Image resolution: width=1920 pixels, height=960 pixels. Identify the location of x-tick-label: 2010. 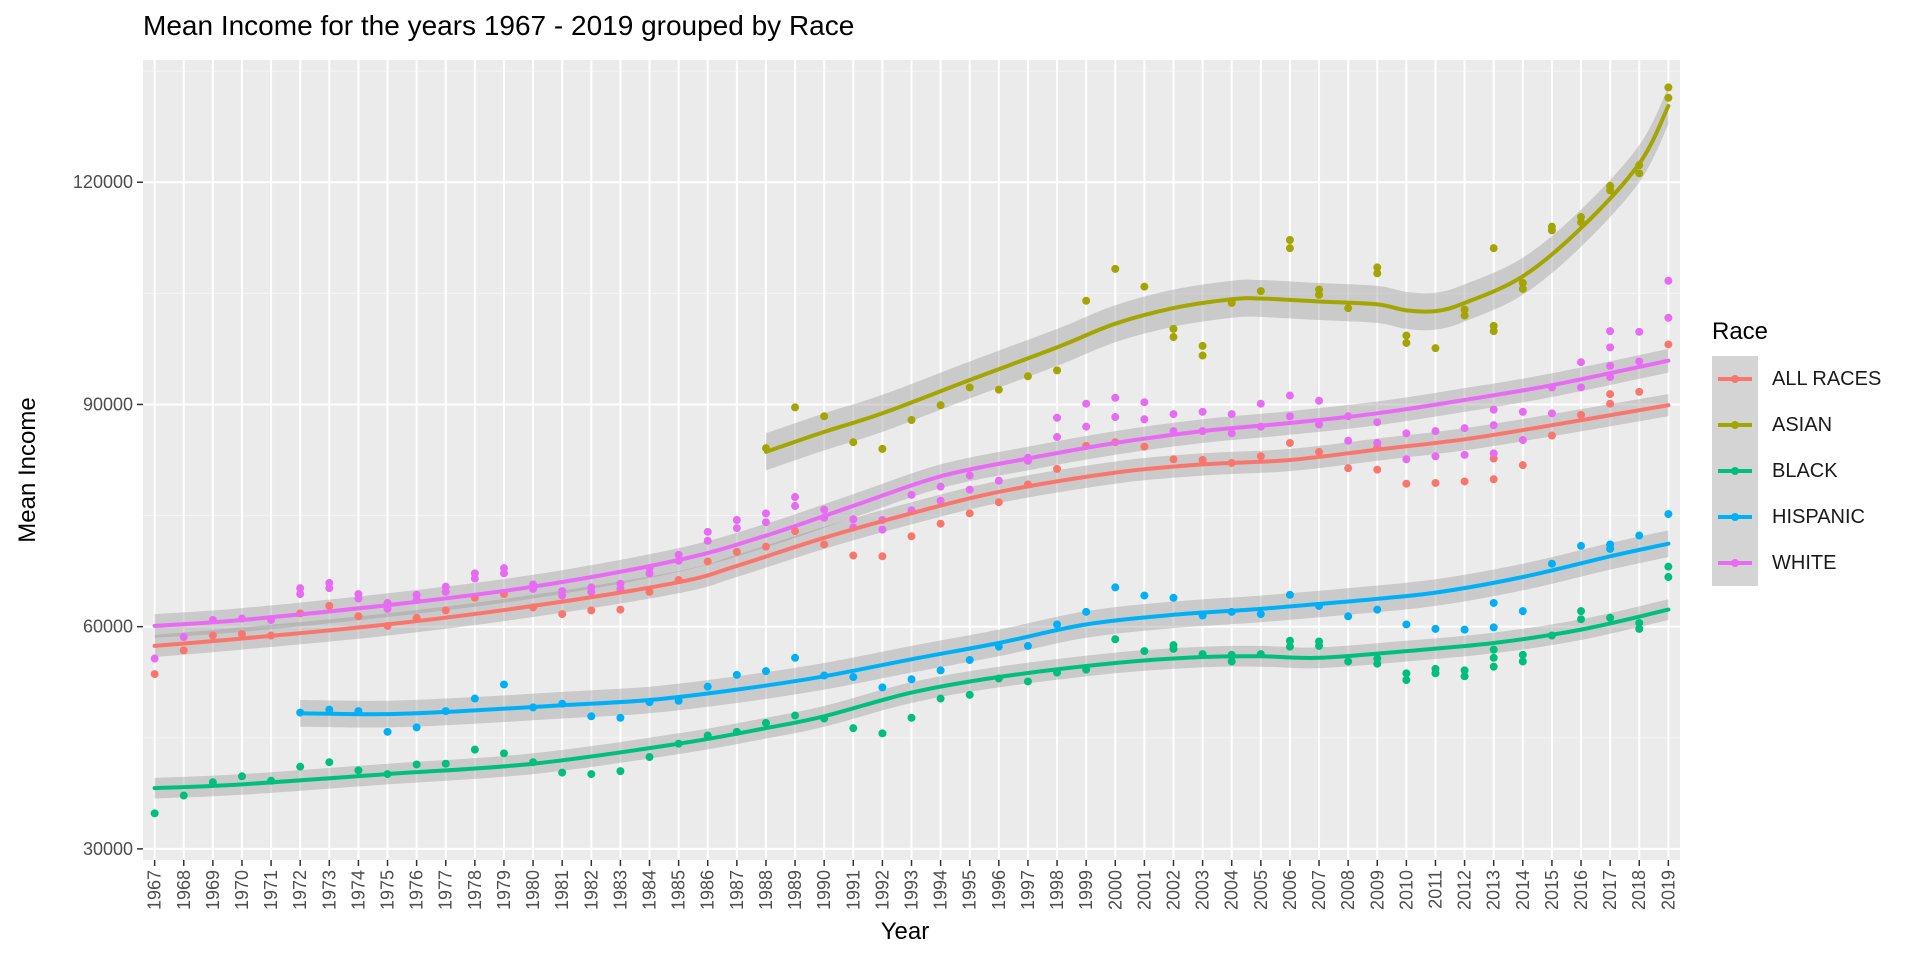
(1406, 890).